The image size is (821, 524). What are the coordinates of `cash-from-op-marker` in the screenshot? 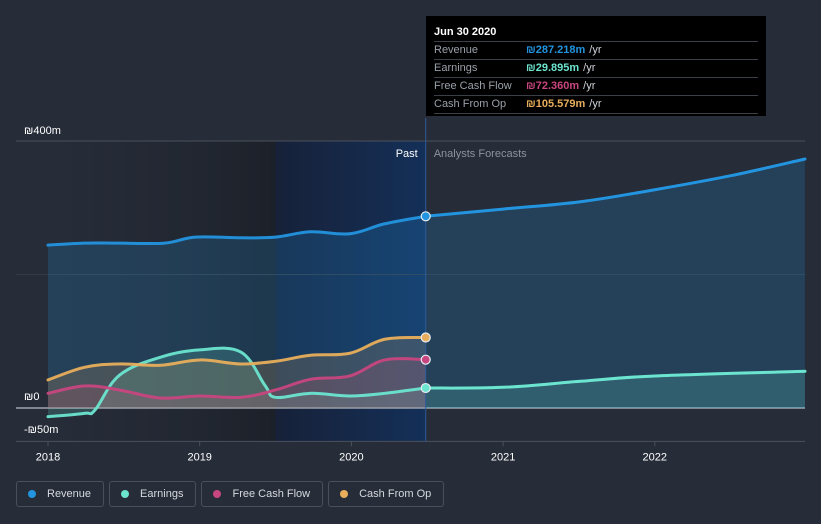 It's located at (425, 337).